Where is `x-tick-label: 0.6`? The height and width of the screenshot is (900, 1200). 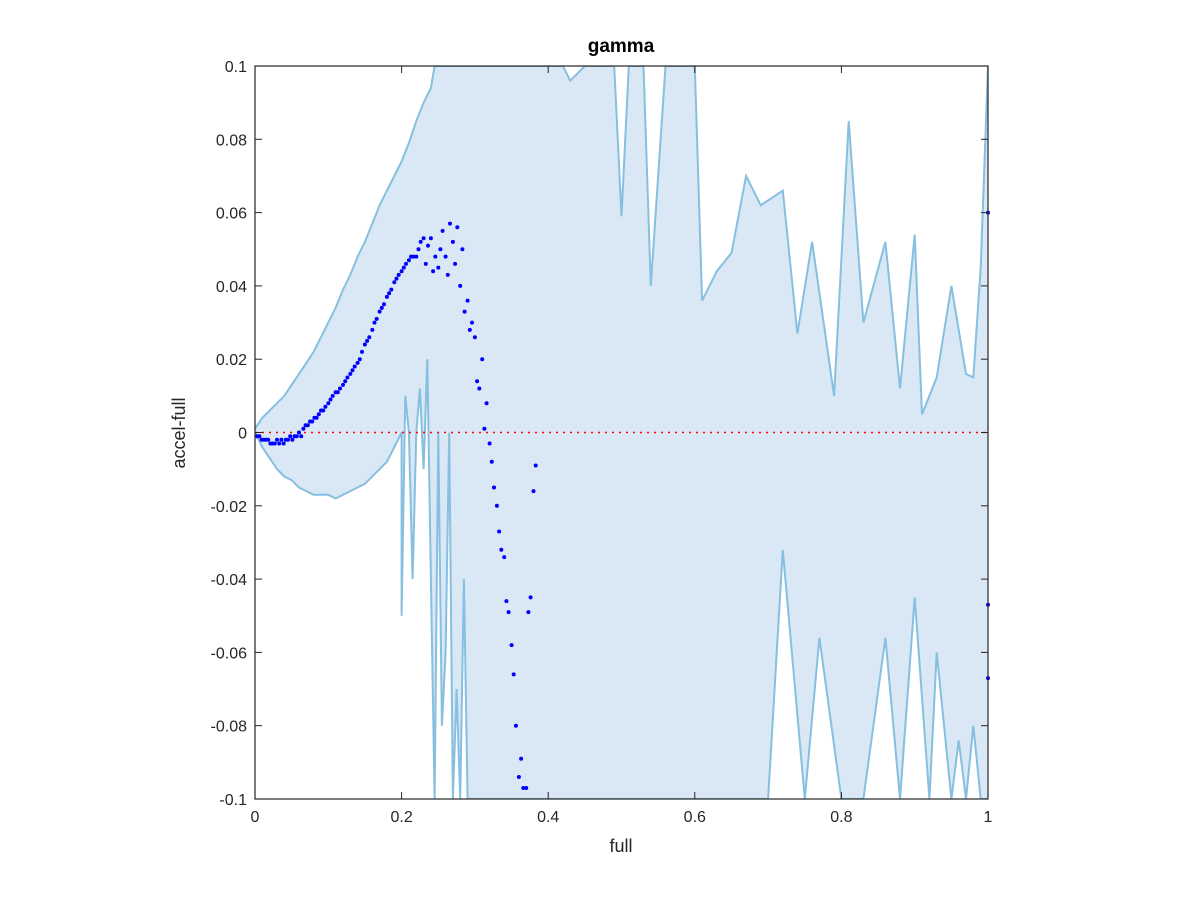 x-tick-label: 0.6 is located at coordinates (695, 817).